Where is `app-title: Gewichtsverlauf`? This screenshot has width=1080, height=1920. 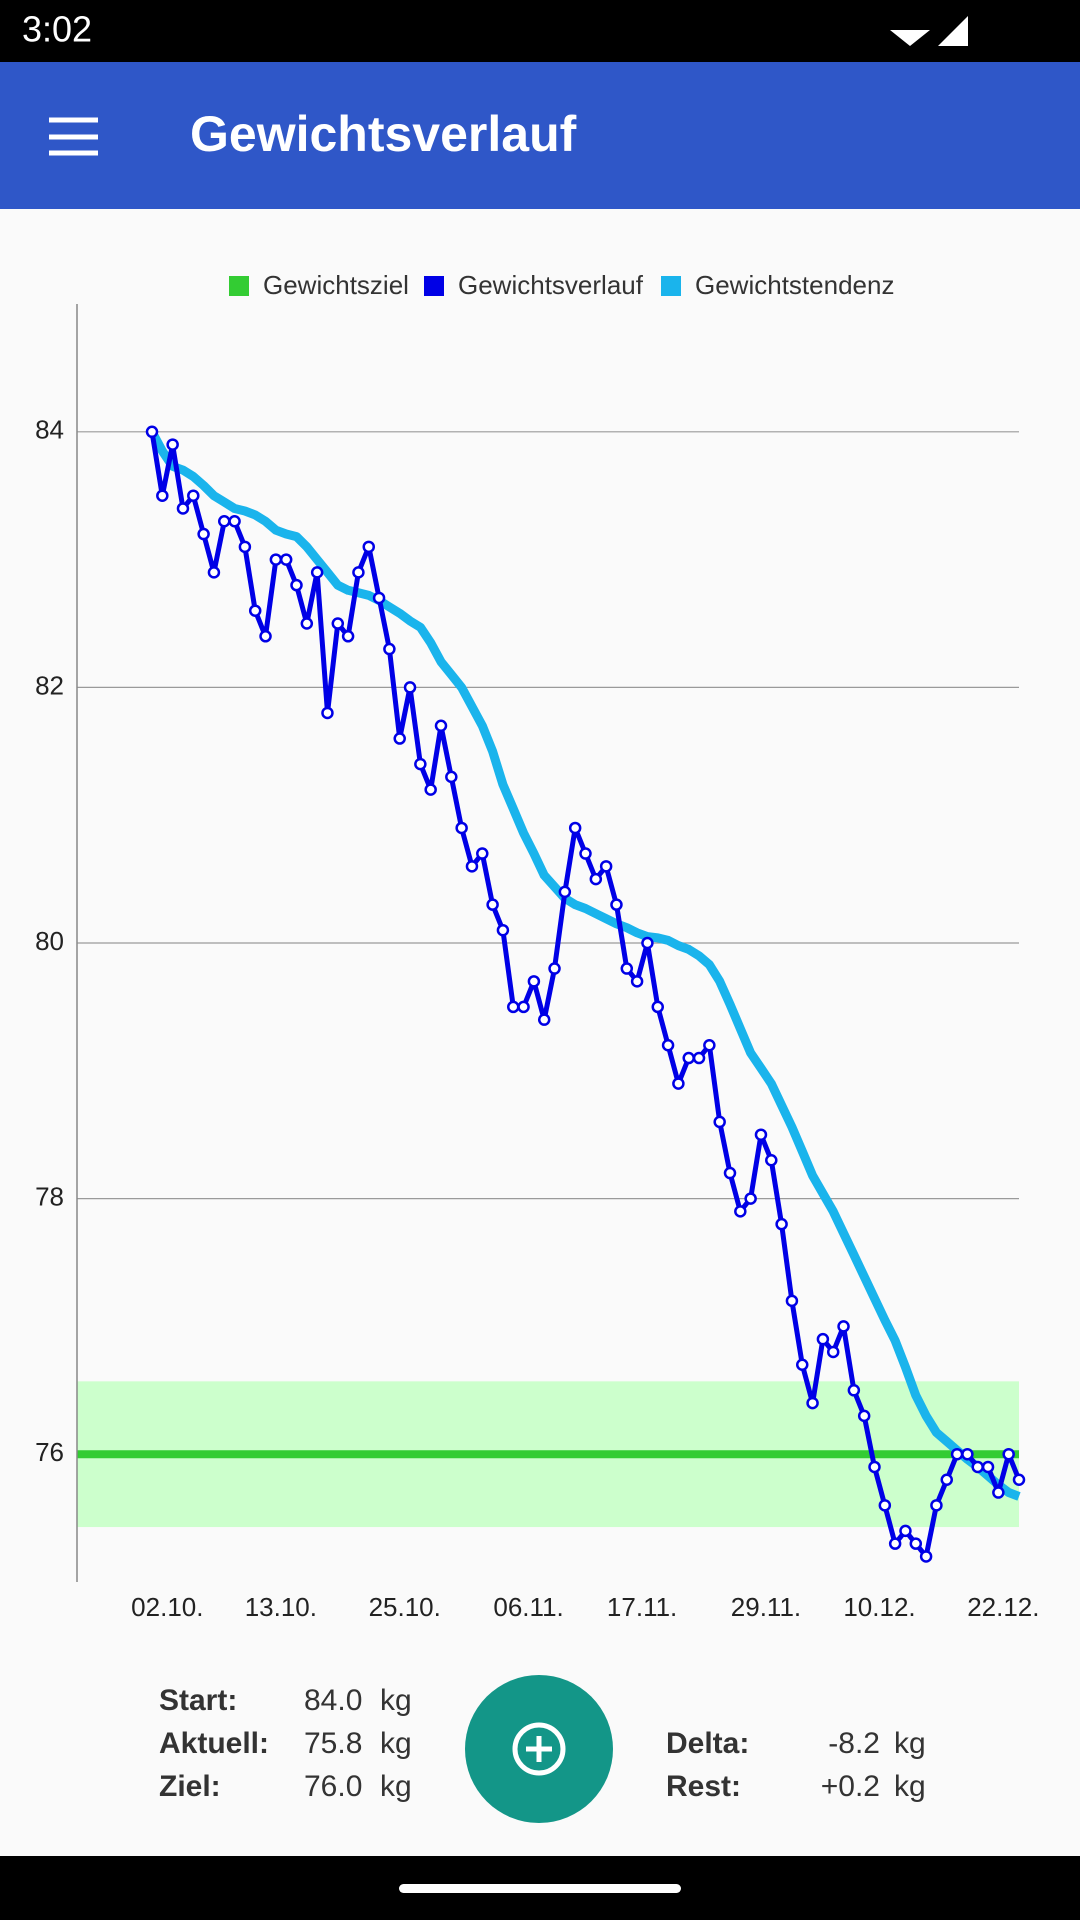 app-title: Gewichtsverlauf is located at coordinates (383, 134).